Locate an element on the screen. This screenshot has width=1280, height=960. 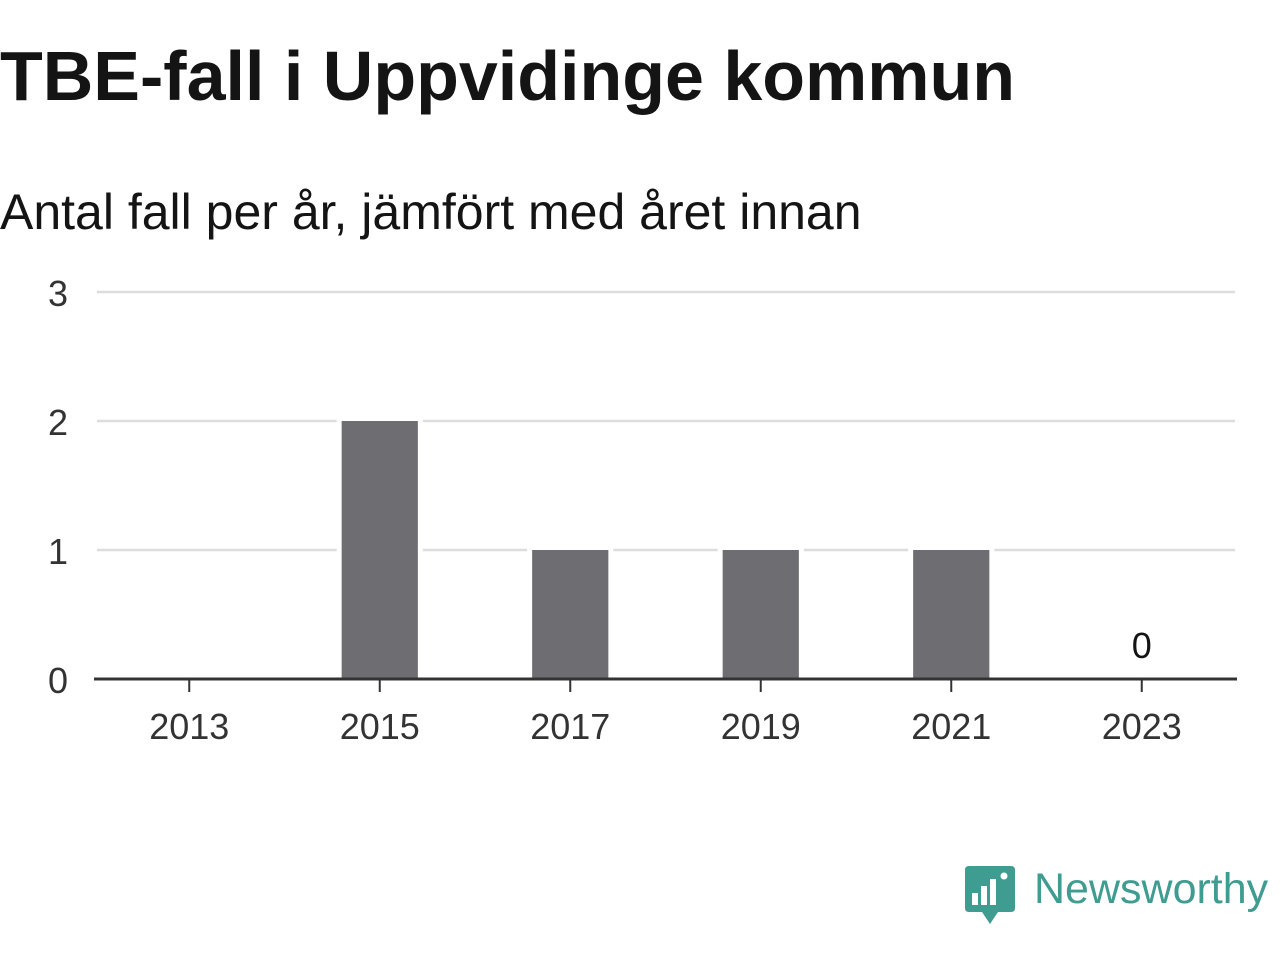
bars is located at coordinates (665, 550).